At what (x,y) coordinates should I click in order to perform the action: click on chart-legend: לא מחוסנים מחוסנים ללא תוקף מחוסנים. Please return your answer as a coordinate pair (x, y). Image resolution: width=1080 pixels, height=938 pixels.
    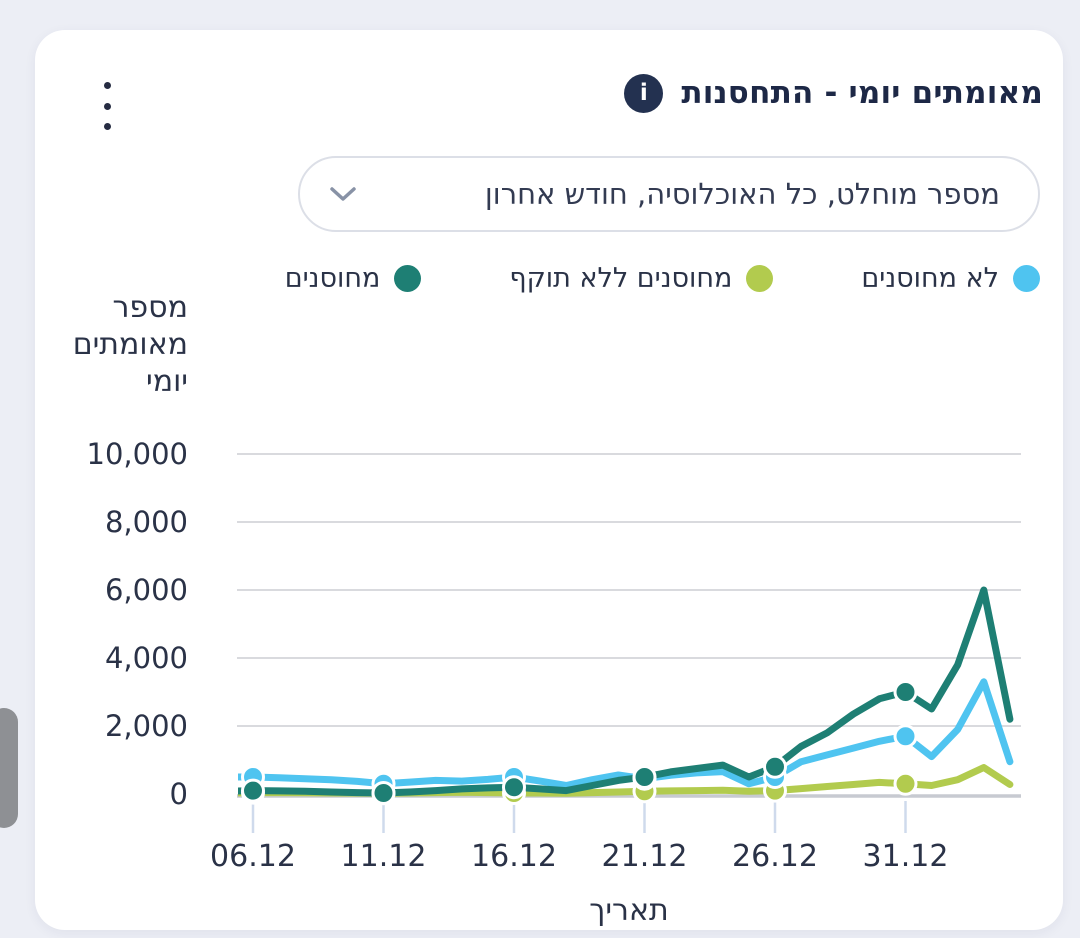
    Looking at the image, I should click on (662, 278).